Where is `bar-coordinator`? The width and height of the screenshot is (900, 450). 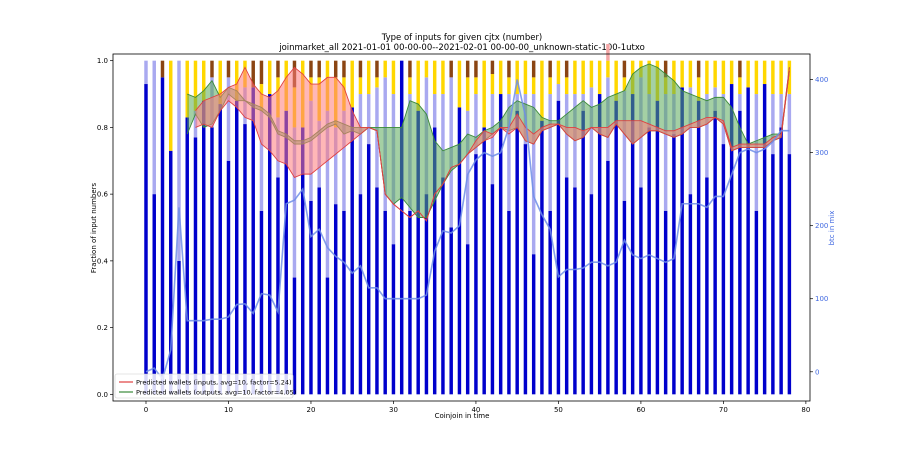
bar-coordinator is located at coordinates (608, 52).